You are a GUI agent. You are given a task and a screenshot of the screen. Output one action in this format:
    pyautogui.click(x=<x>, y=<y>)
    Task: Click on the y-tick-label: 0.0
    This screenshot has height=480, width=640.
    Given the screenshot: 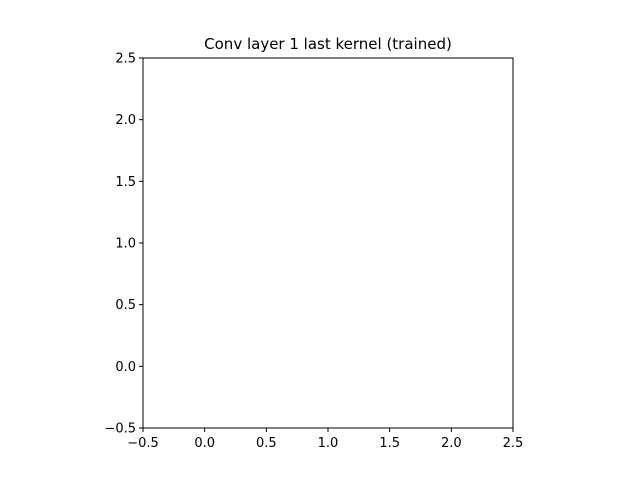 What is the action you would take?
    pyautogui.click(x=125, y=367)
    